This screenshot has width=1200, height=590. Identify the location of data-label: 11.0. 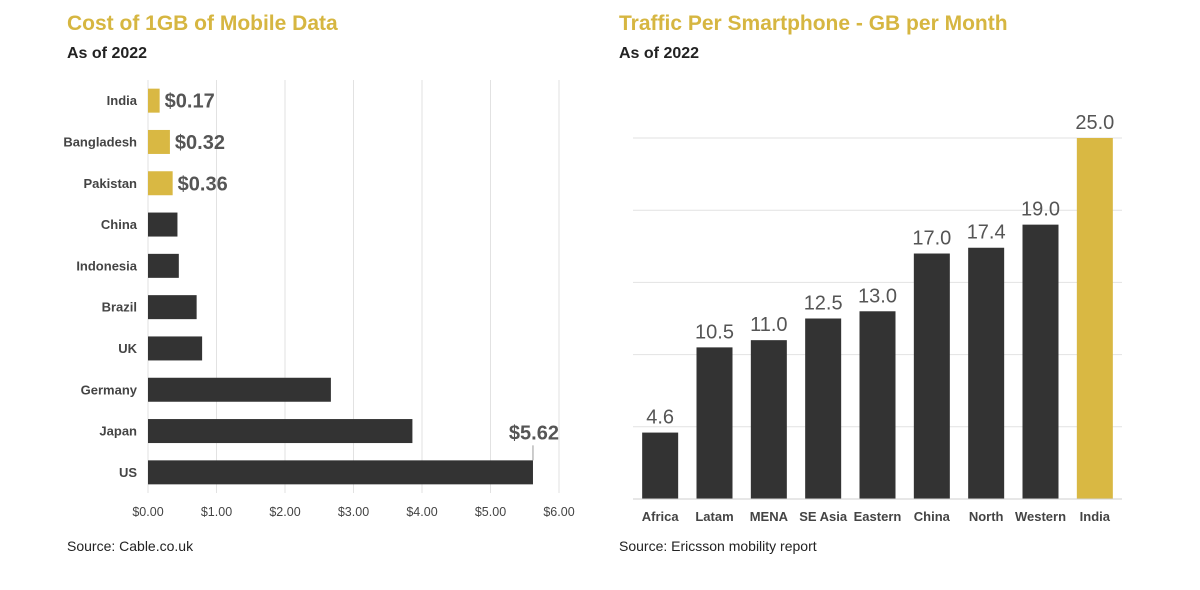
(768, 325).